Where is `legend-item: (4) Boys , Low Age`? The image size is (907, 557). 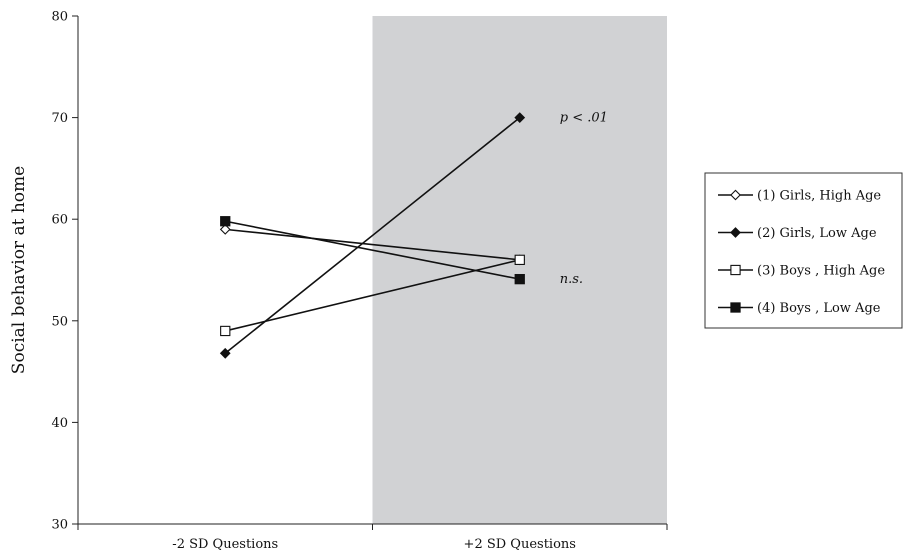 legend-item: (4) Boys , Low Age is located at coordinates (799, 308).